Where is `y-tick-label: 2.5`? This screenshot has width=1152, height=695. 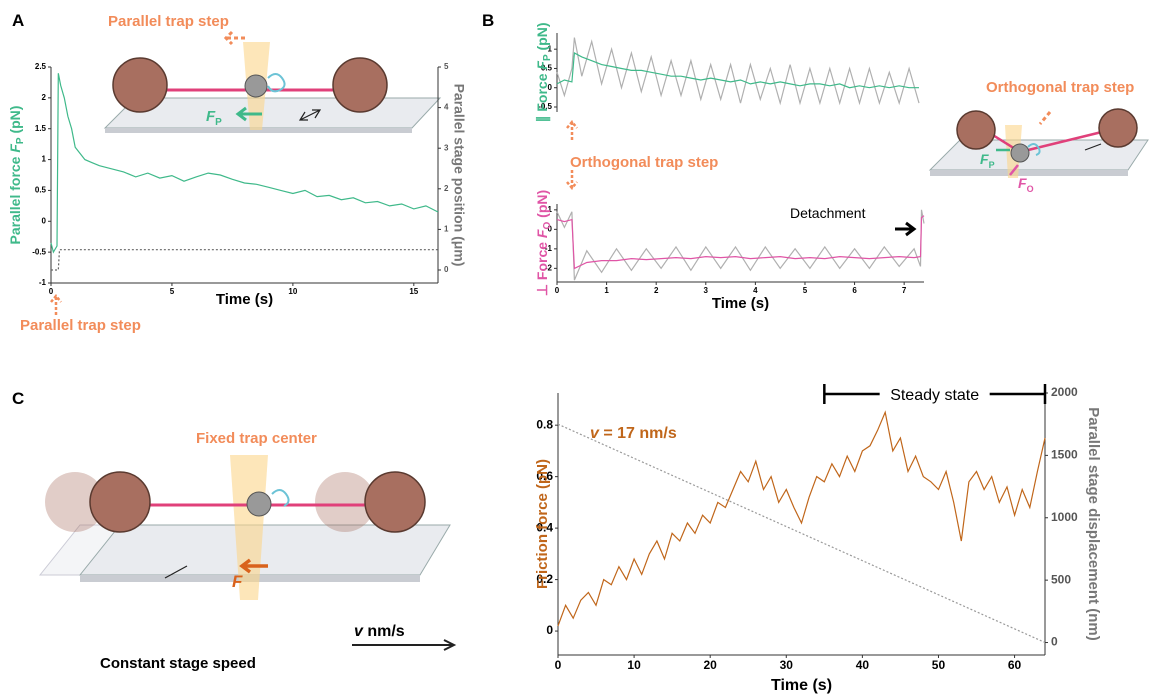 y-tick-label: 2.5 is located at coordinates (41, 66).